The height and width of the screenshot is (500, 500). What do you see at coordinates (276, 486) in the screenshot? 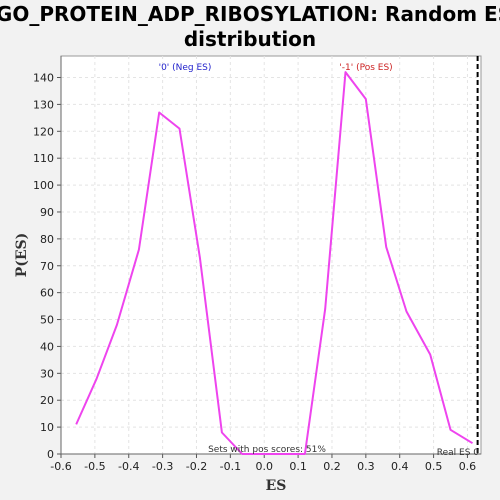
I see `x-axis-label: ES` at bounding box center [276, 486].